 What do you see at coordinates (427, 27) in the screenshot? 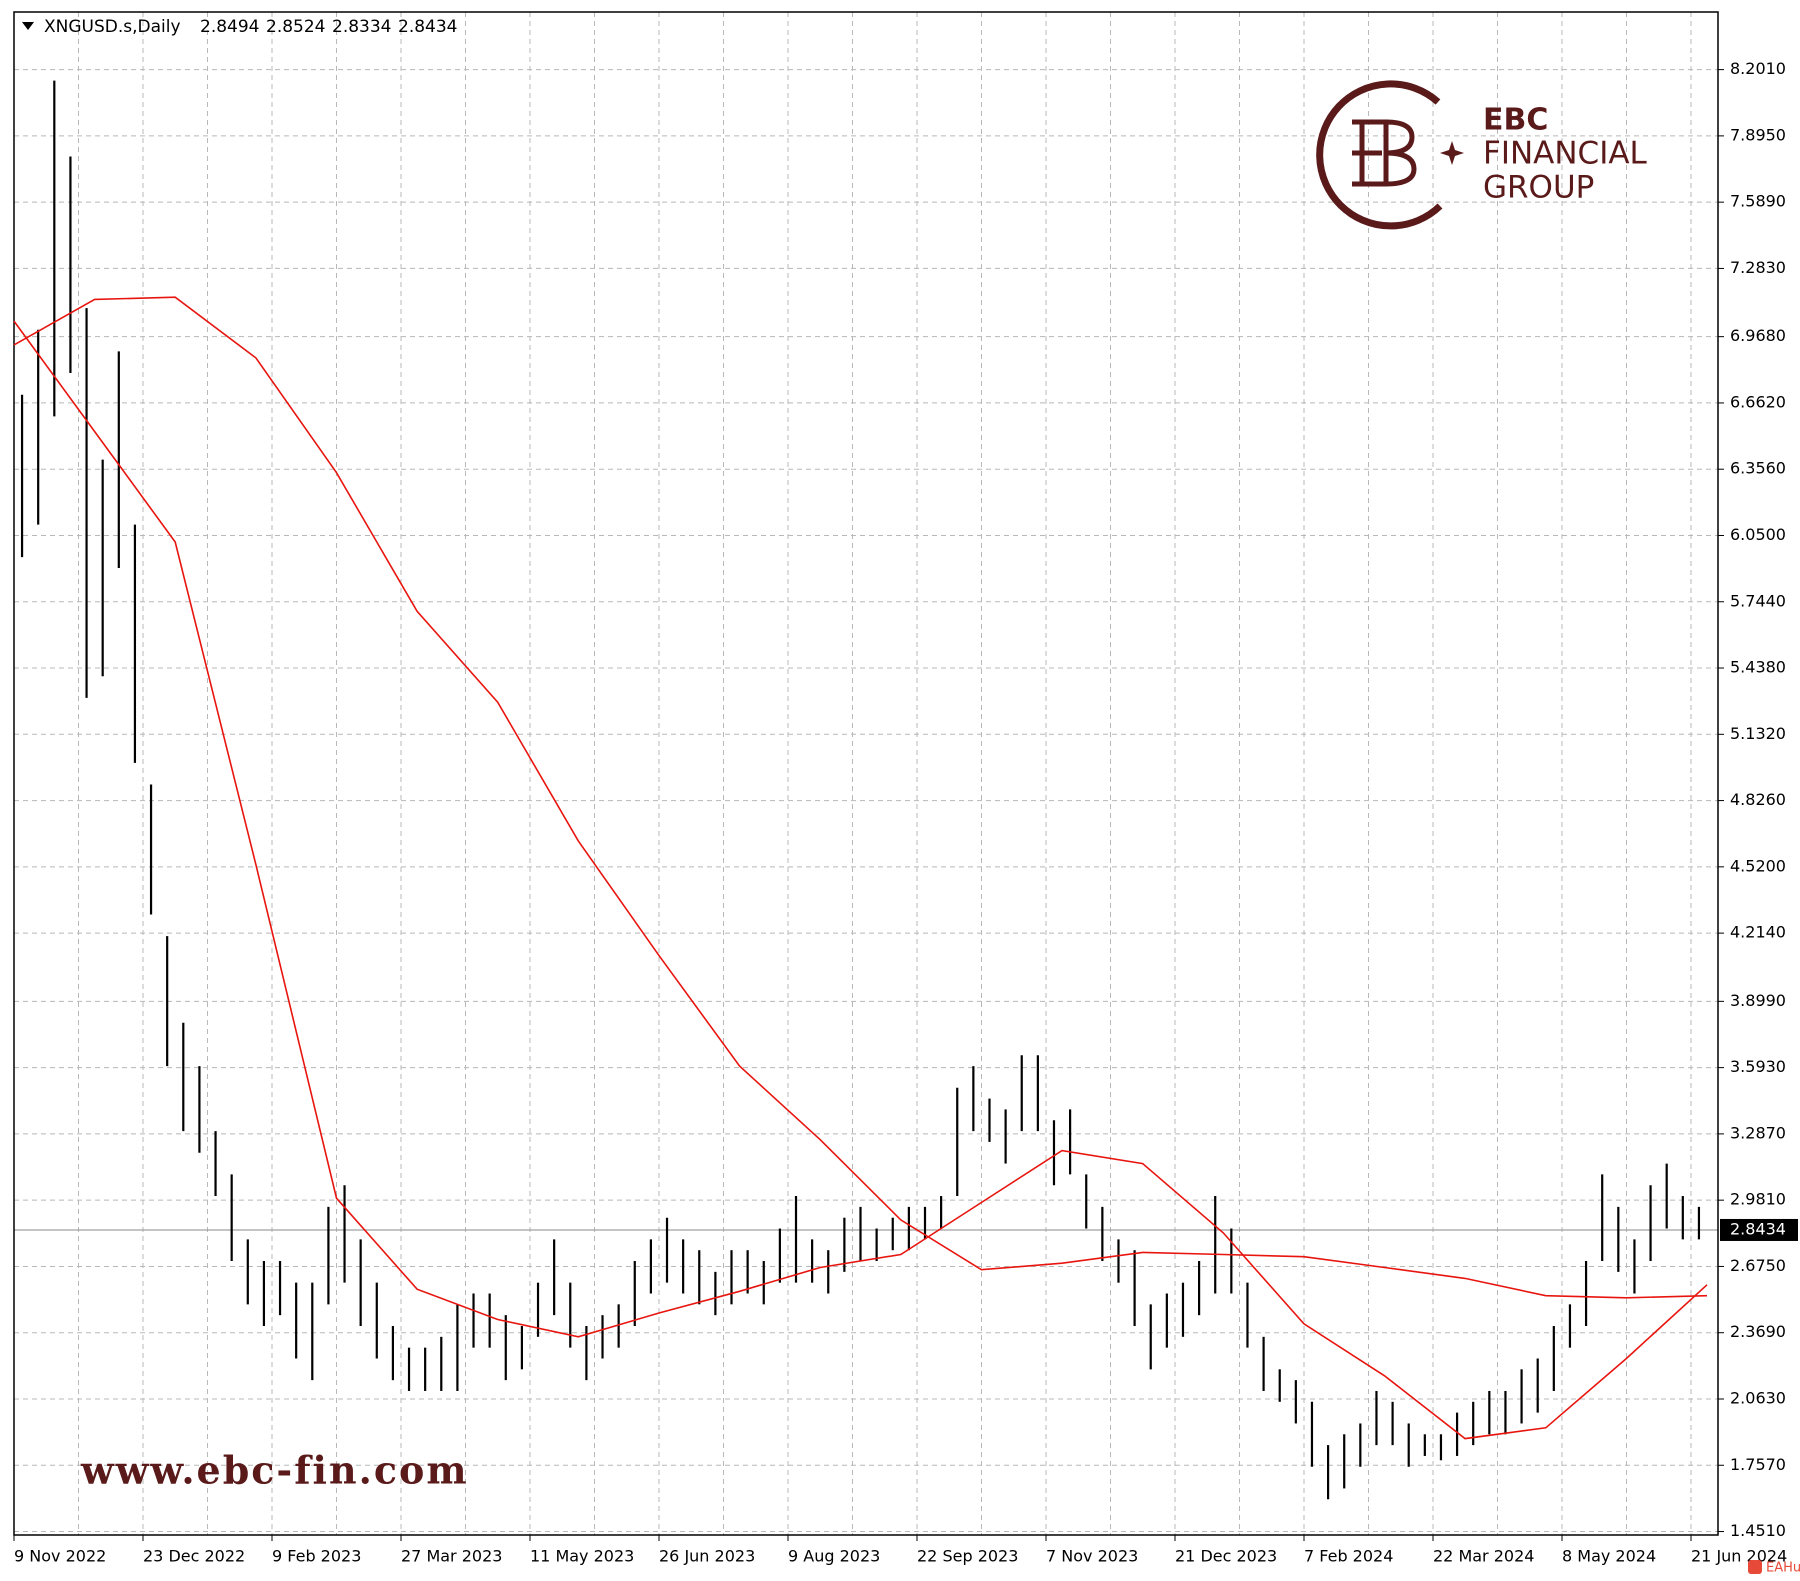
I see `ohlc-value: 2.8434` at bounding box center [427, 27].